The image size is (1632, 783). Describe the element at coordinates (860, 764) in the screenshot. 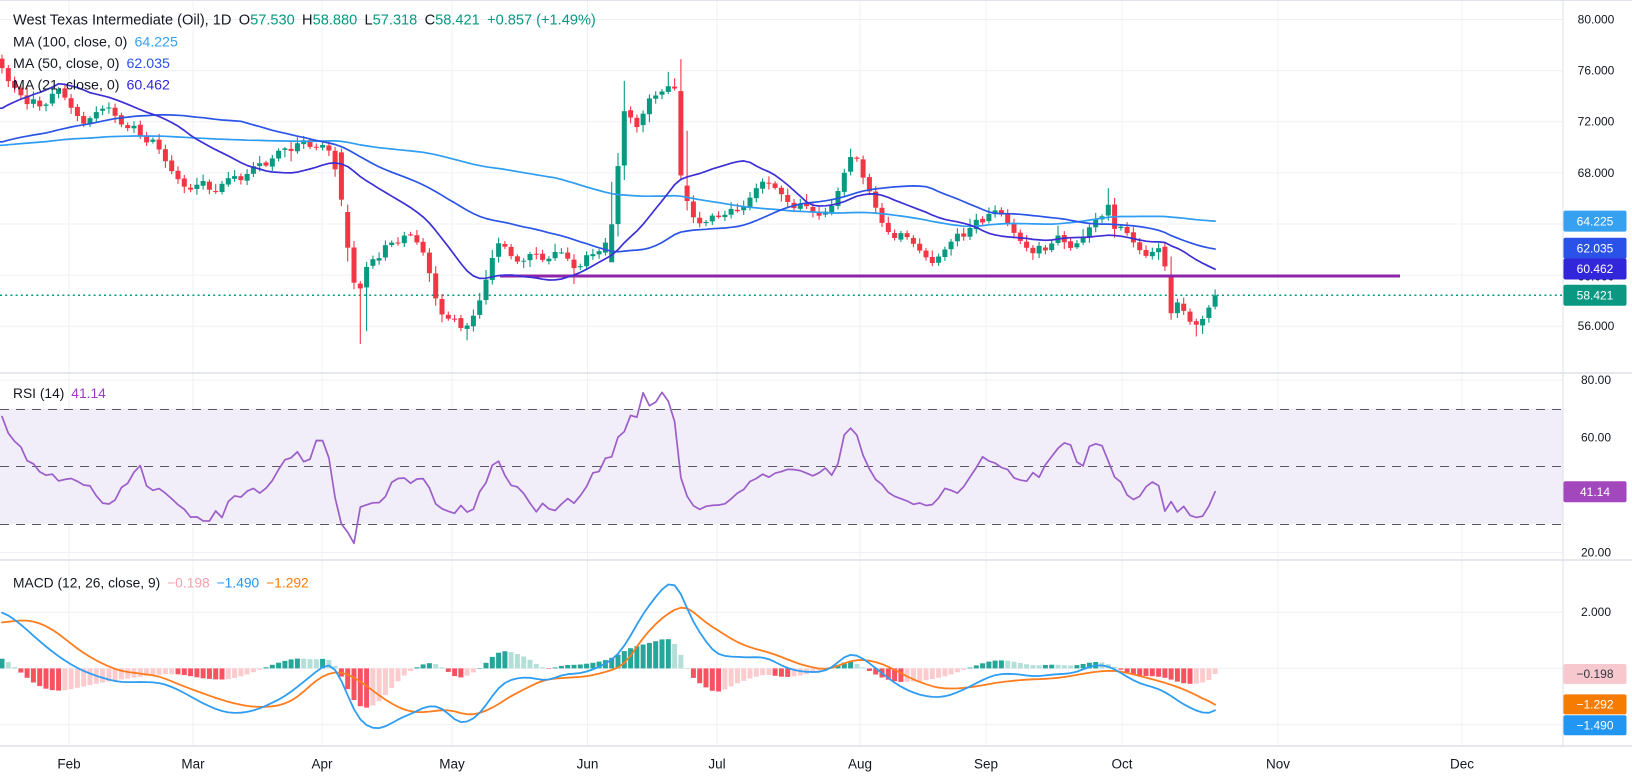

I see `svg-text: Aug` at that location.